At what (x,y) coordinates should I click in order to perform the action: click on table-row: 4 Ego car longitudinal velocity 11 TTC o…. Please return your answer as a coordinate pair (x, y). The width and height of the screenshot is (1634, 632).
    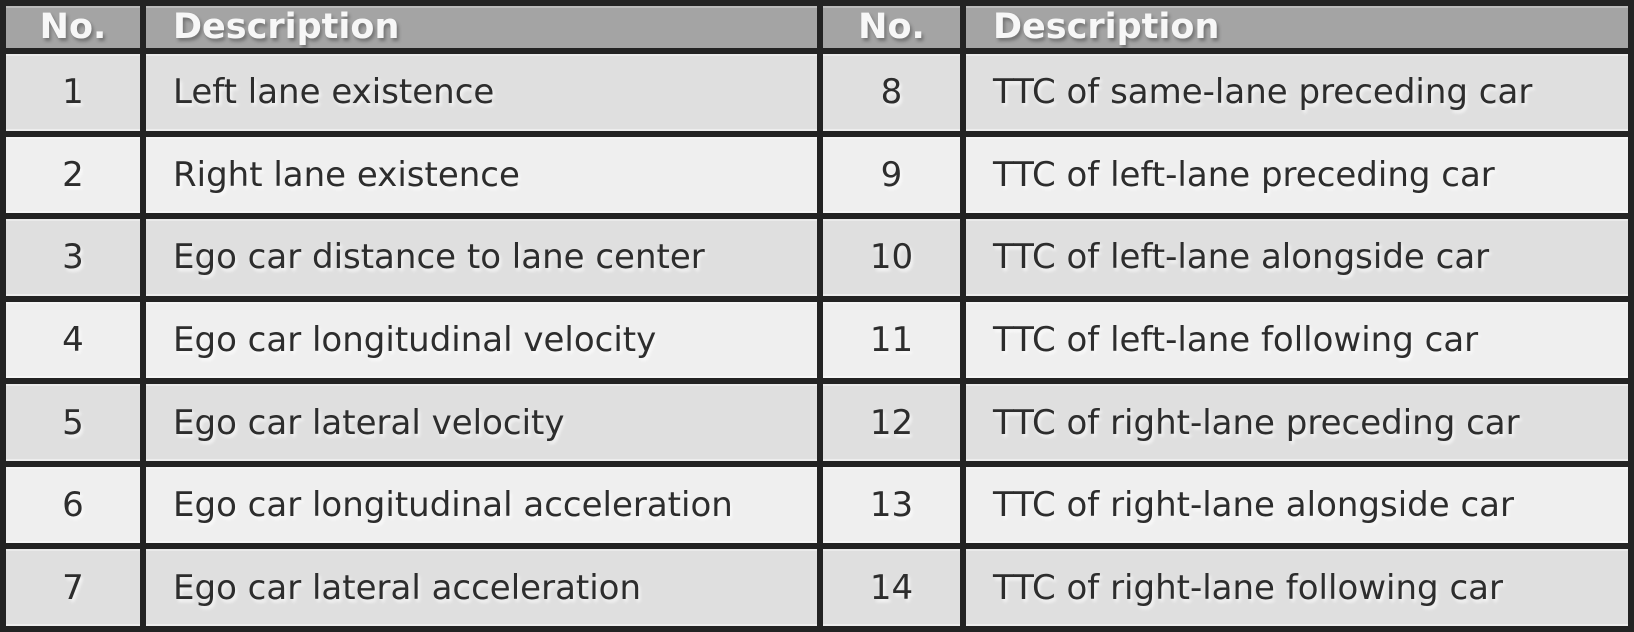
    Looking at the image, I should click on (817, 340).